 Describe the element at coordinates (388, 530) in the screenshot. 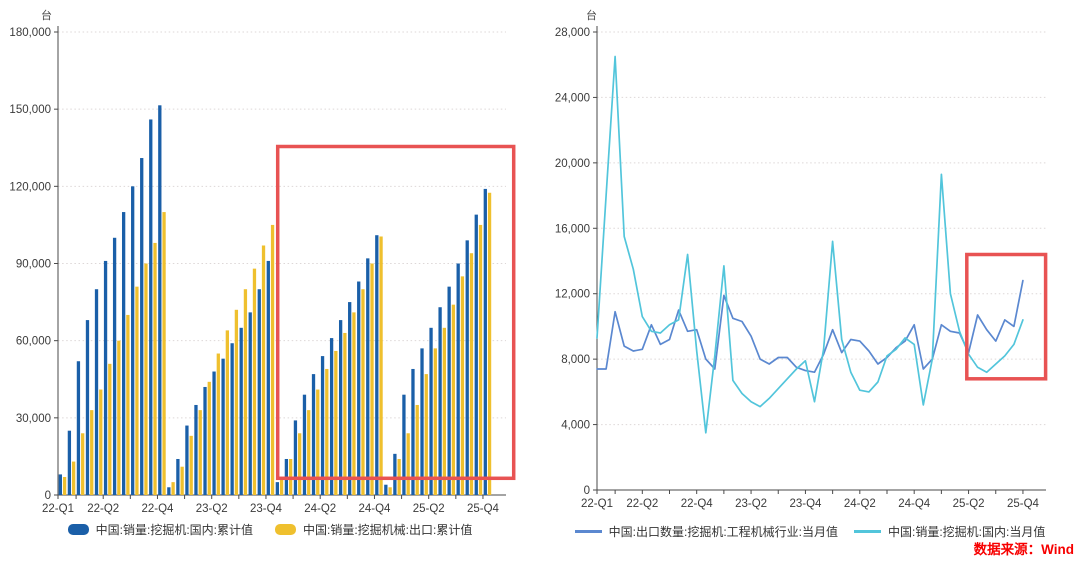

I see `legend-label-export-cumulative: 中国:销量:挖掘机械:出口:累计值` at that location.